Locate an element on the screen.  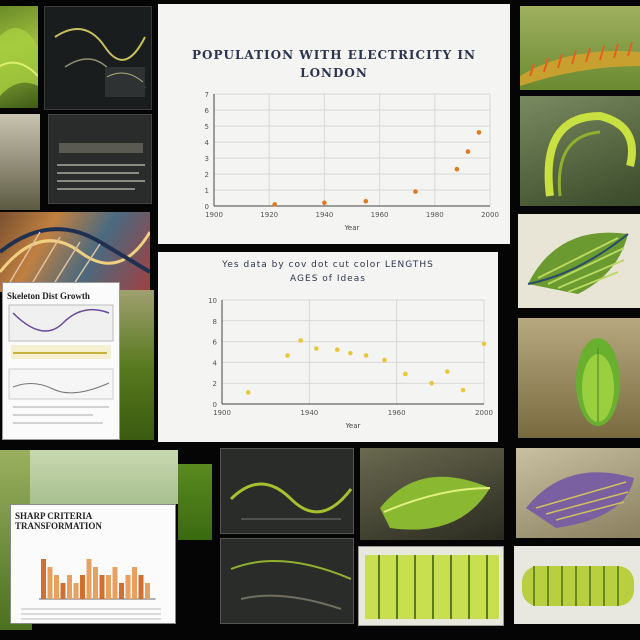
chart-top-y-tick-label: 3 is located at coordinates (207, 159).